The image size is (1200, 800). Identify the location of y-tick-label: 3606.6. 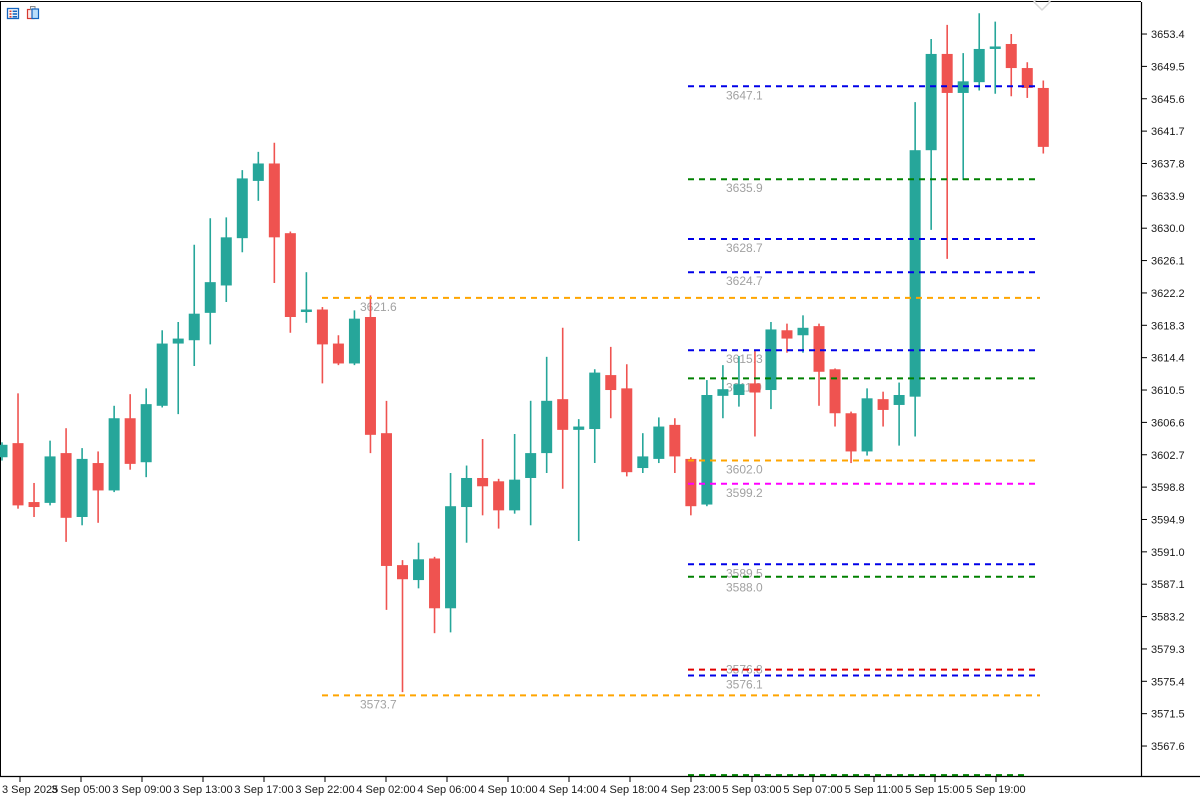
(1168, 423).